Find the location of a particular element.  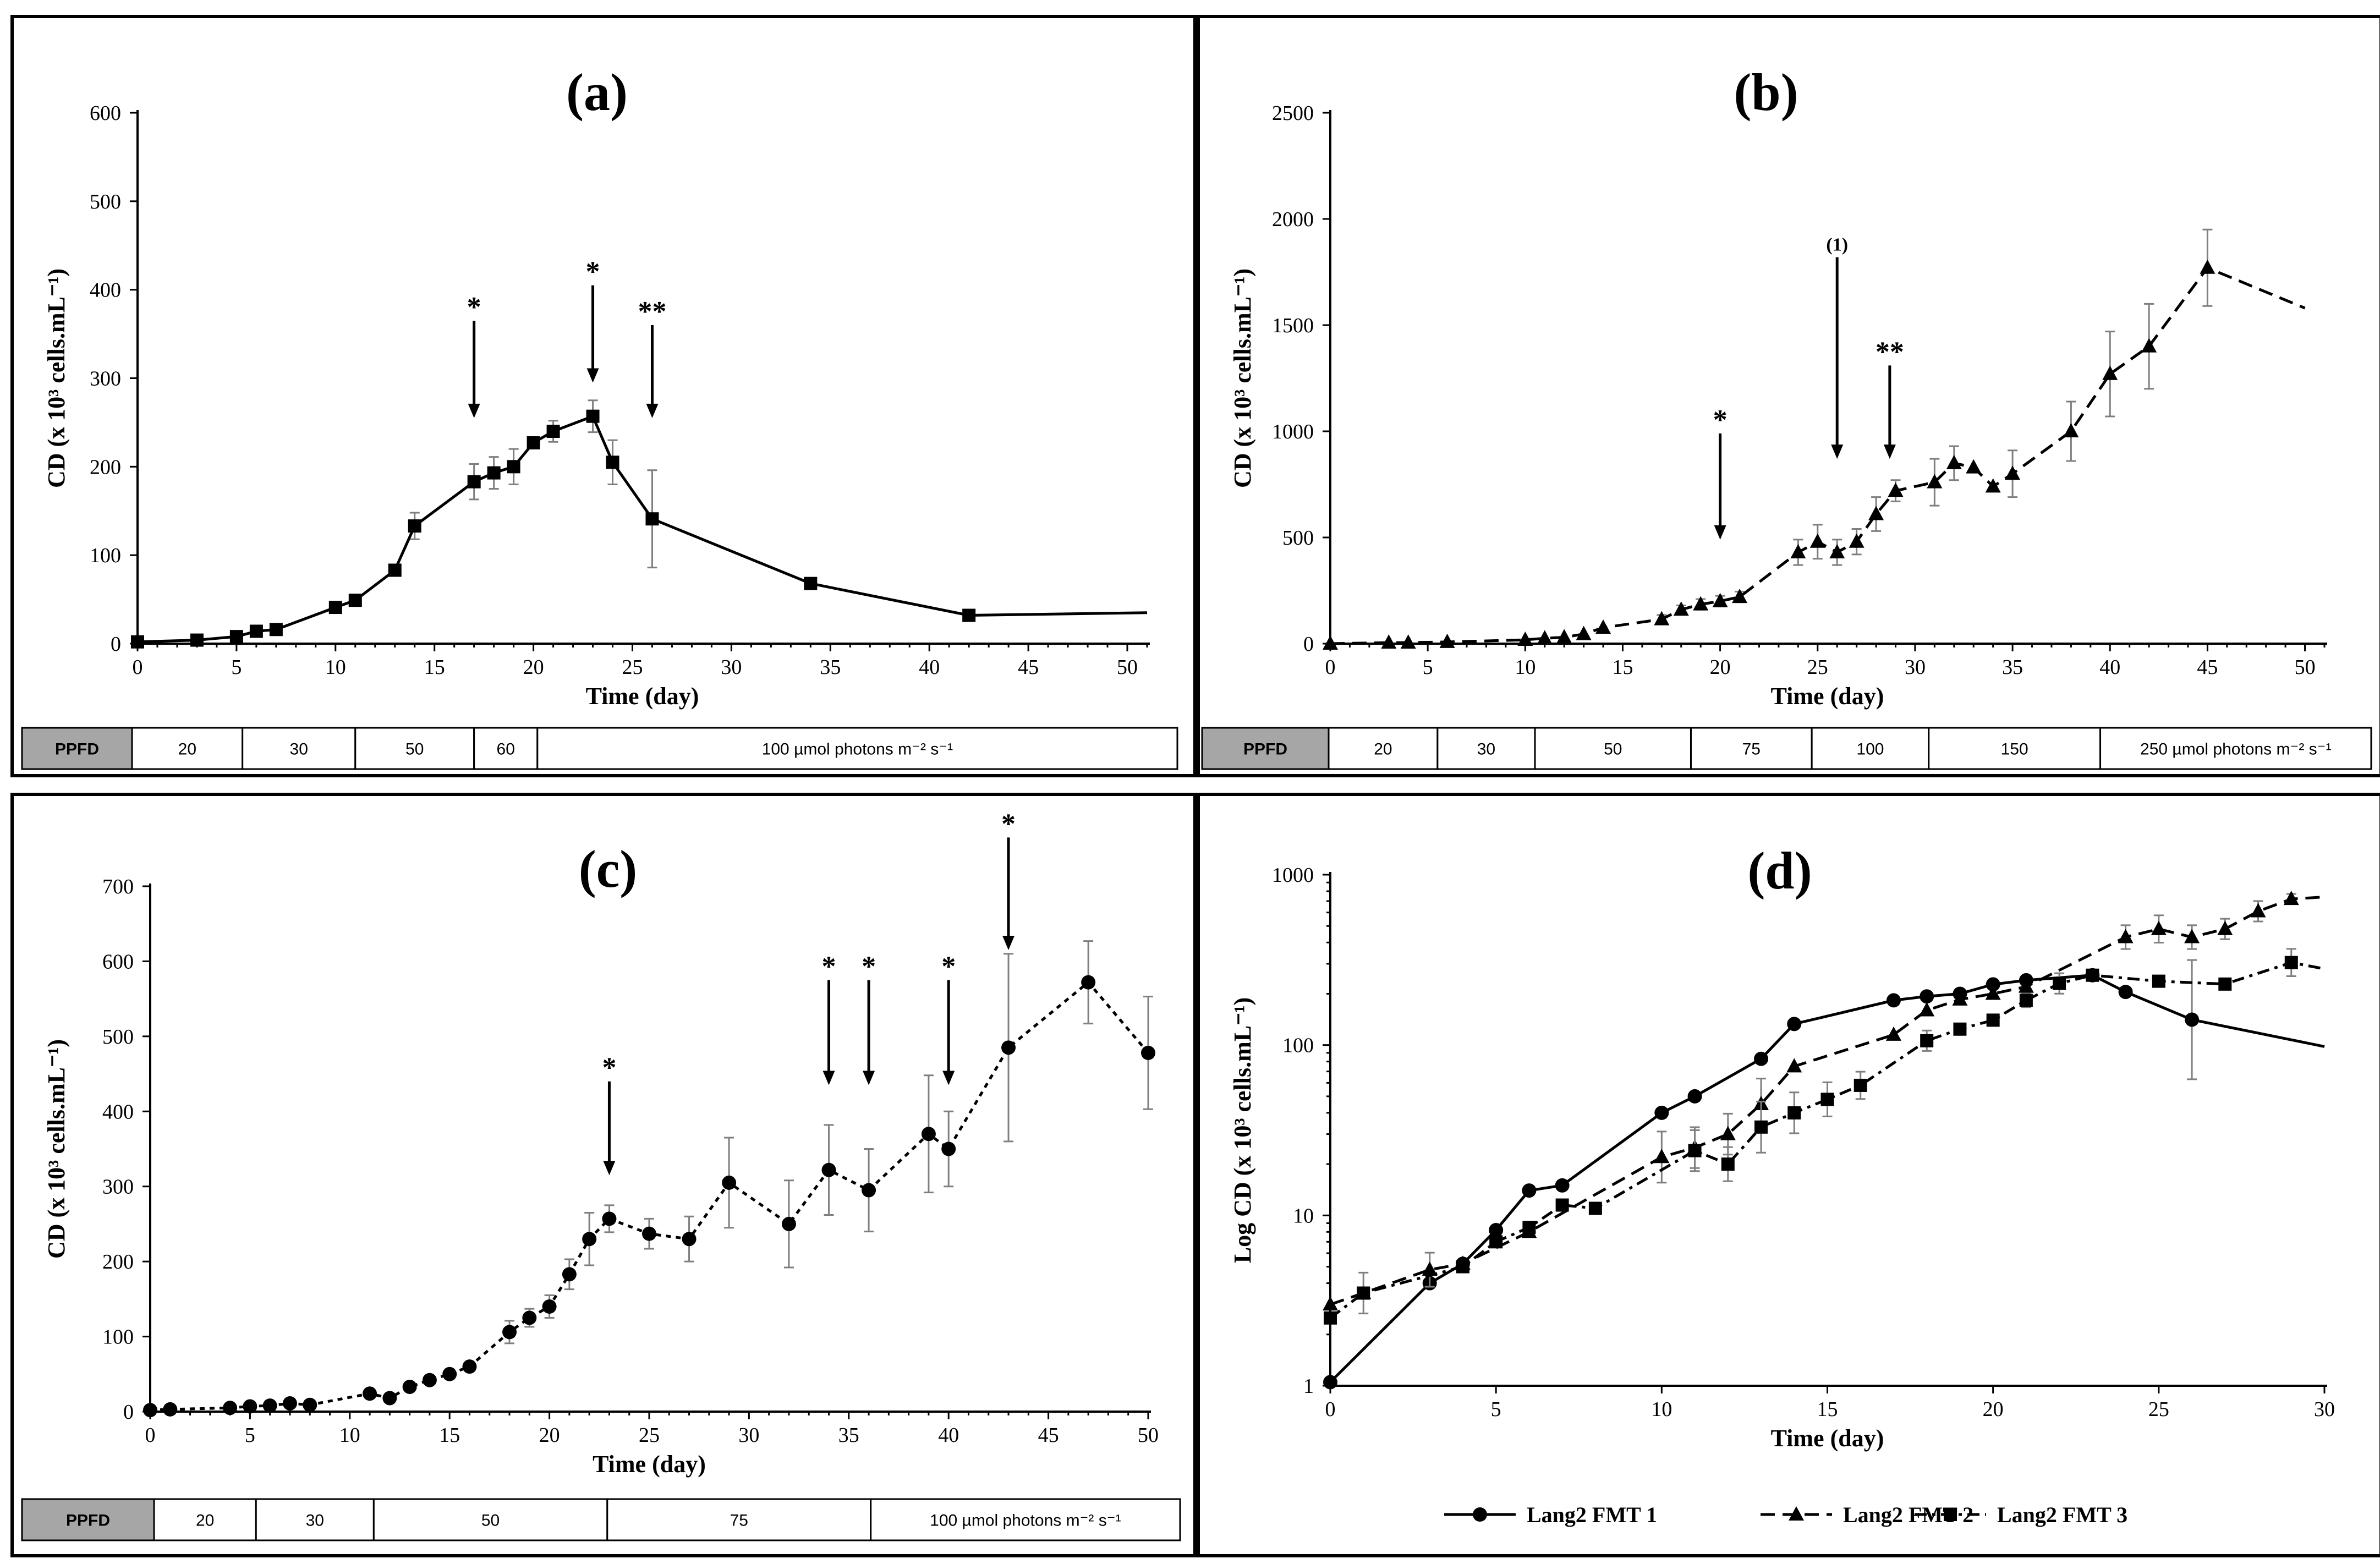

y-tick-label: 0 is located at coordinates (116, 644).